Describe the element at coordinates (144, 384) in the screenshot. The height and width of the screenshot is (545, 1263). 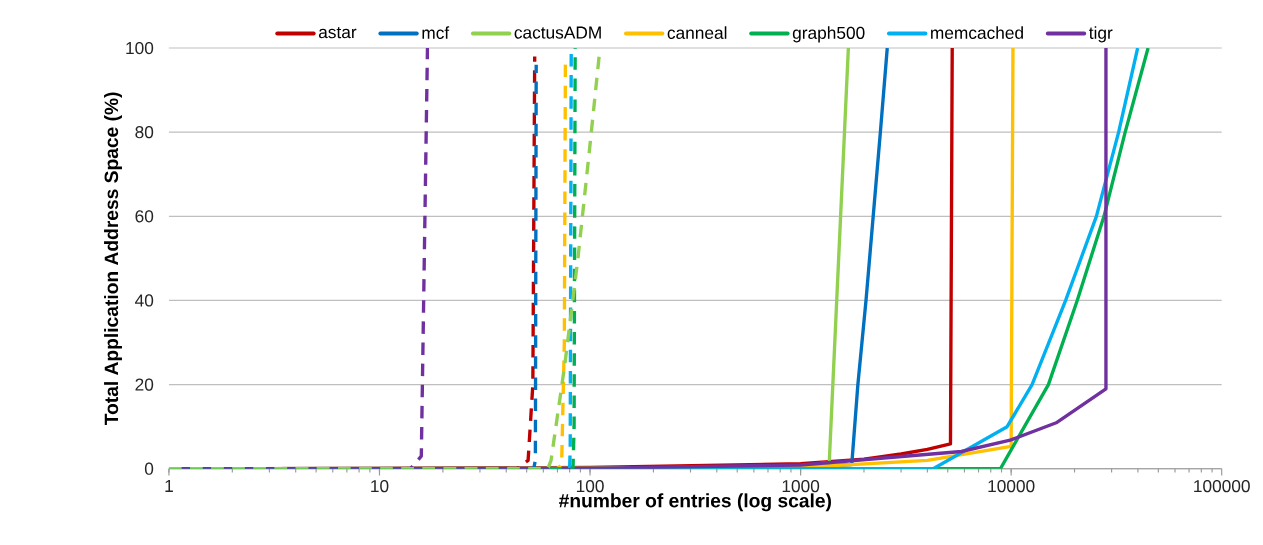
I see `y-tick-label: 20` at that location.